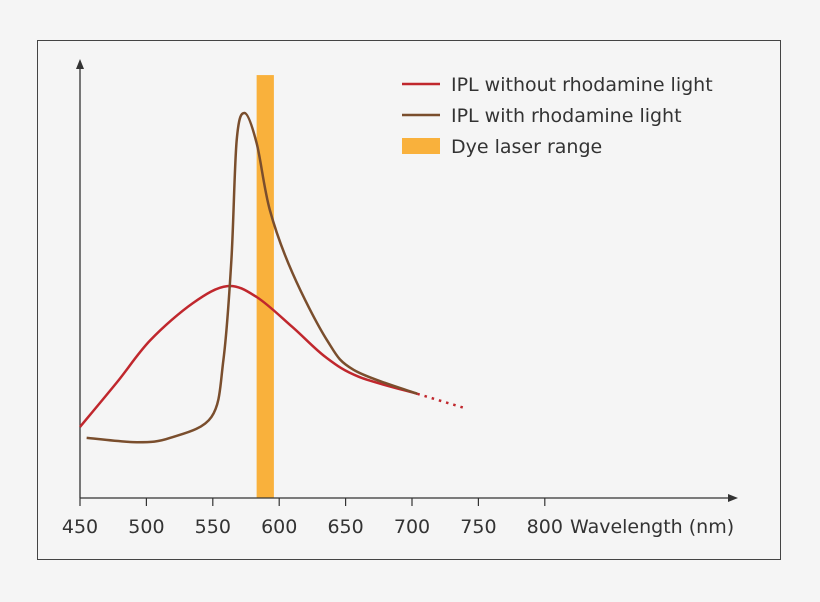 The image size is (820, 602). Describe the element at coordinates (248, 356) in the screenshot. I see `series-line-without-rhodamine` at that location.